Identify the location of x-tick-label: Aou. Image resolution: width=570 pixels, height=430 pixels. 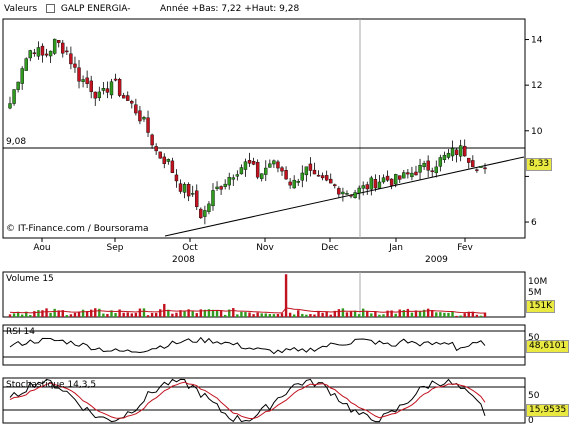
(41, 248).